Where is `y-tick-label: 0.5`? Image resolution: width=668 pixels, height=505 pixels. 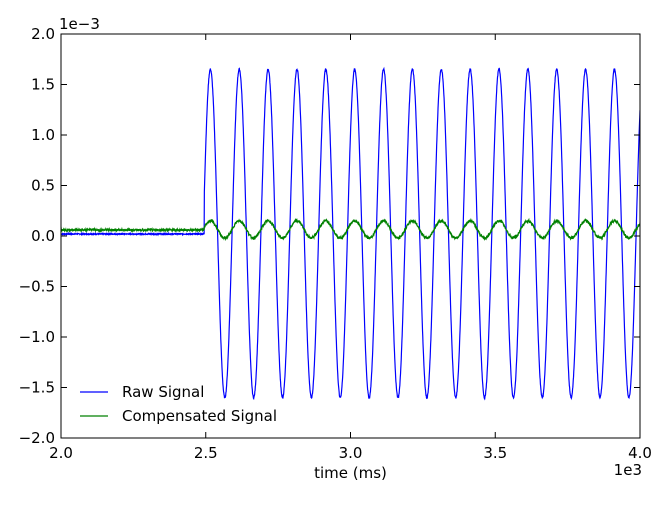
y-tick-label: 0.5 is located at coordinates (43, 186).